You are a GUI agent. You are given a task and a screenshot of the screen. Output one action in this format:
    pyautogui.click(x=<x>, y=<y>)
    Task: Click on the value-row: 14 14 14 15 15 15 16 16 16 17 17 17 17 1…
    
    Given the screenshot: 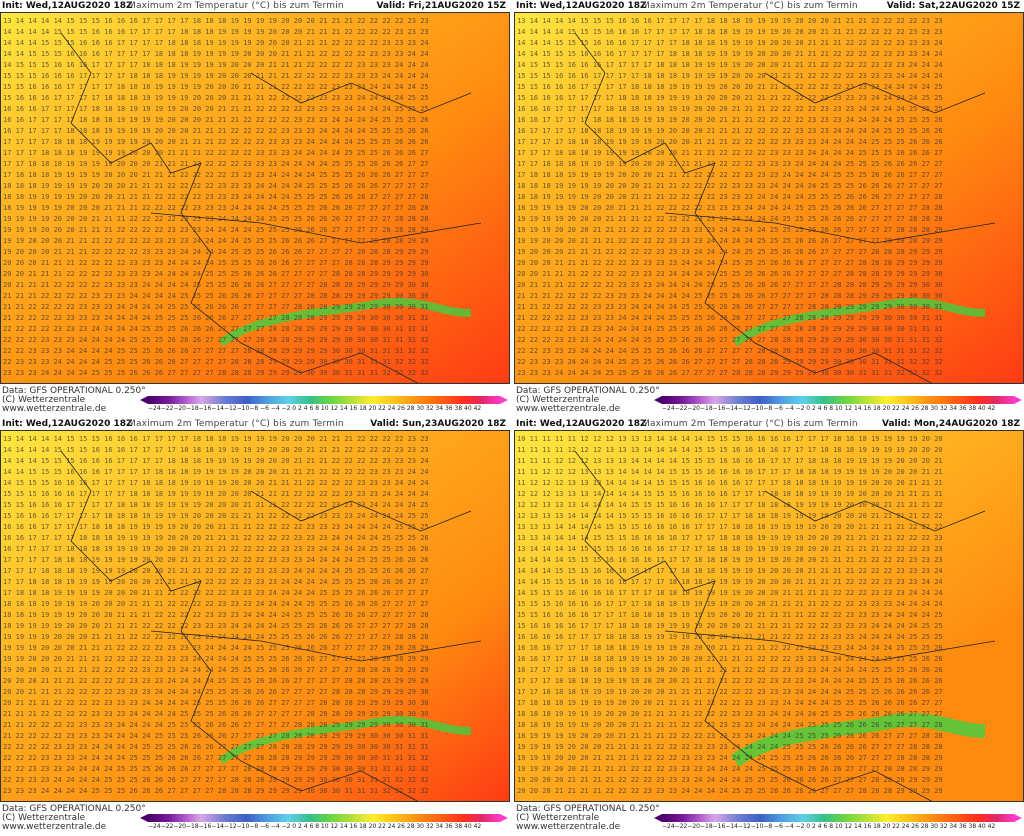 What is the action you would take?
    pyautogui.click(x=216, y=461)
    